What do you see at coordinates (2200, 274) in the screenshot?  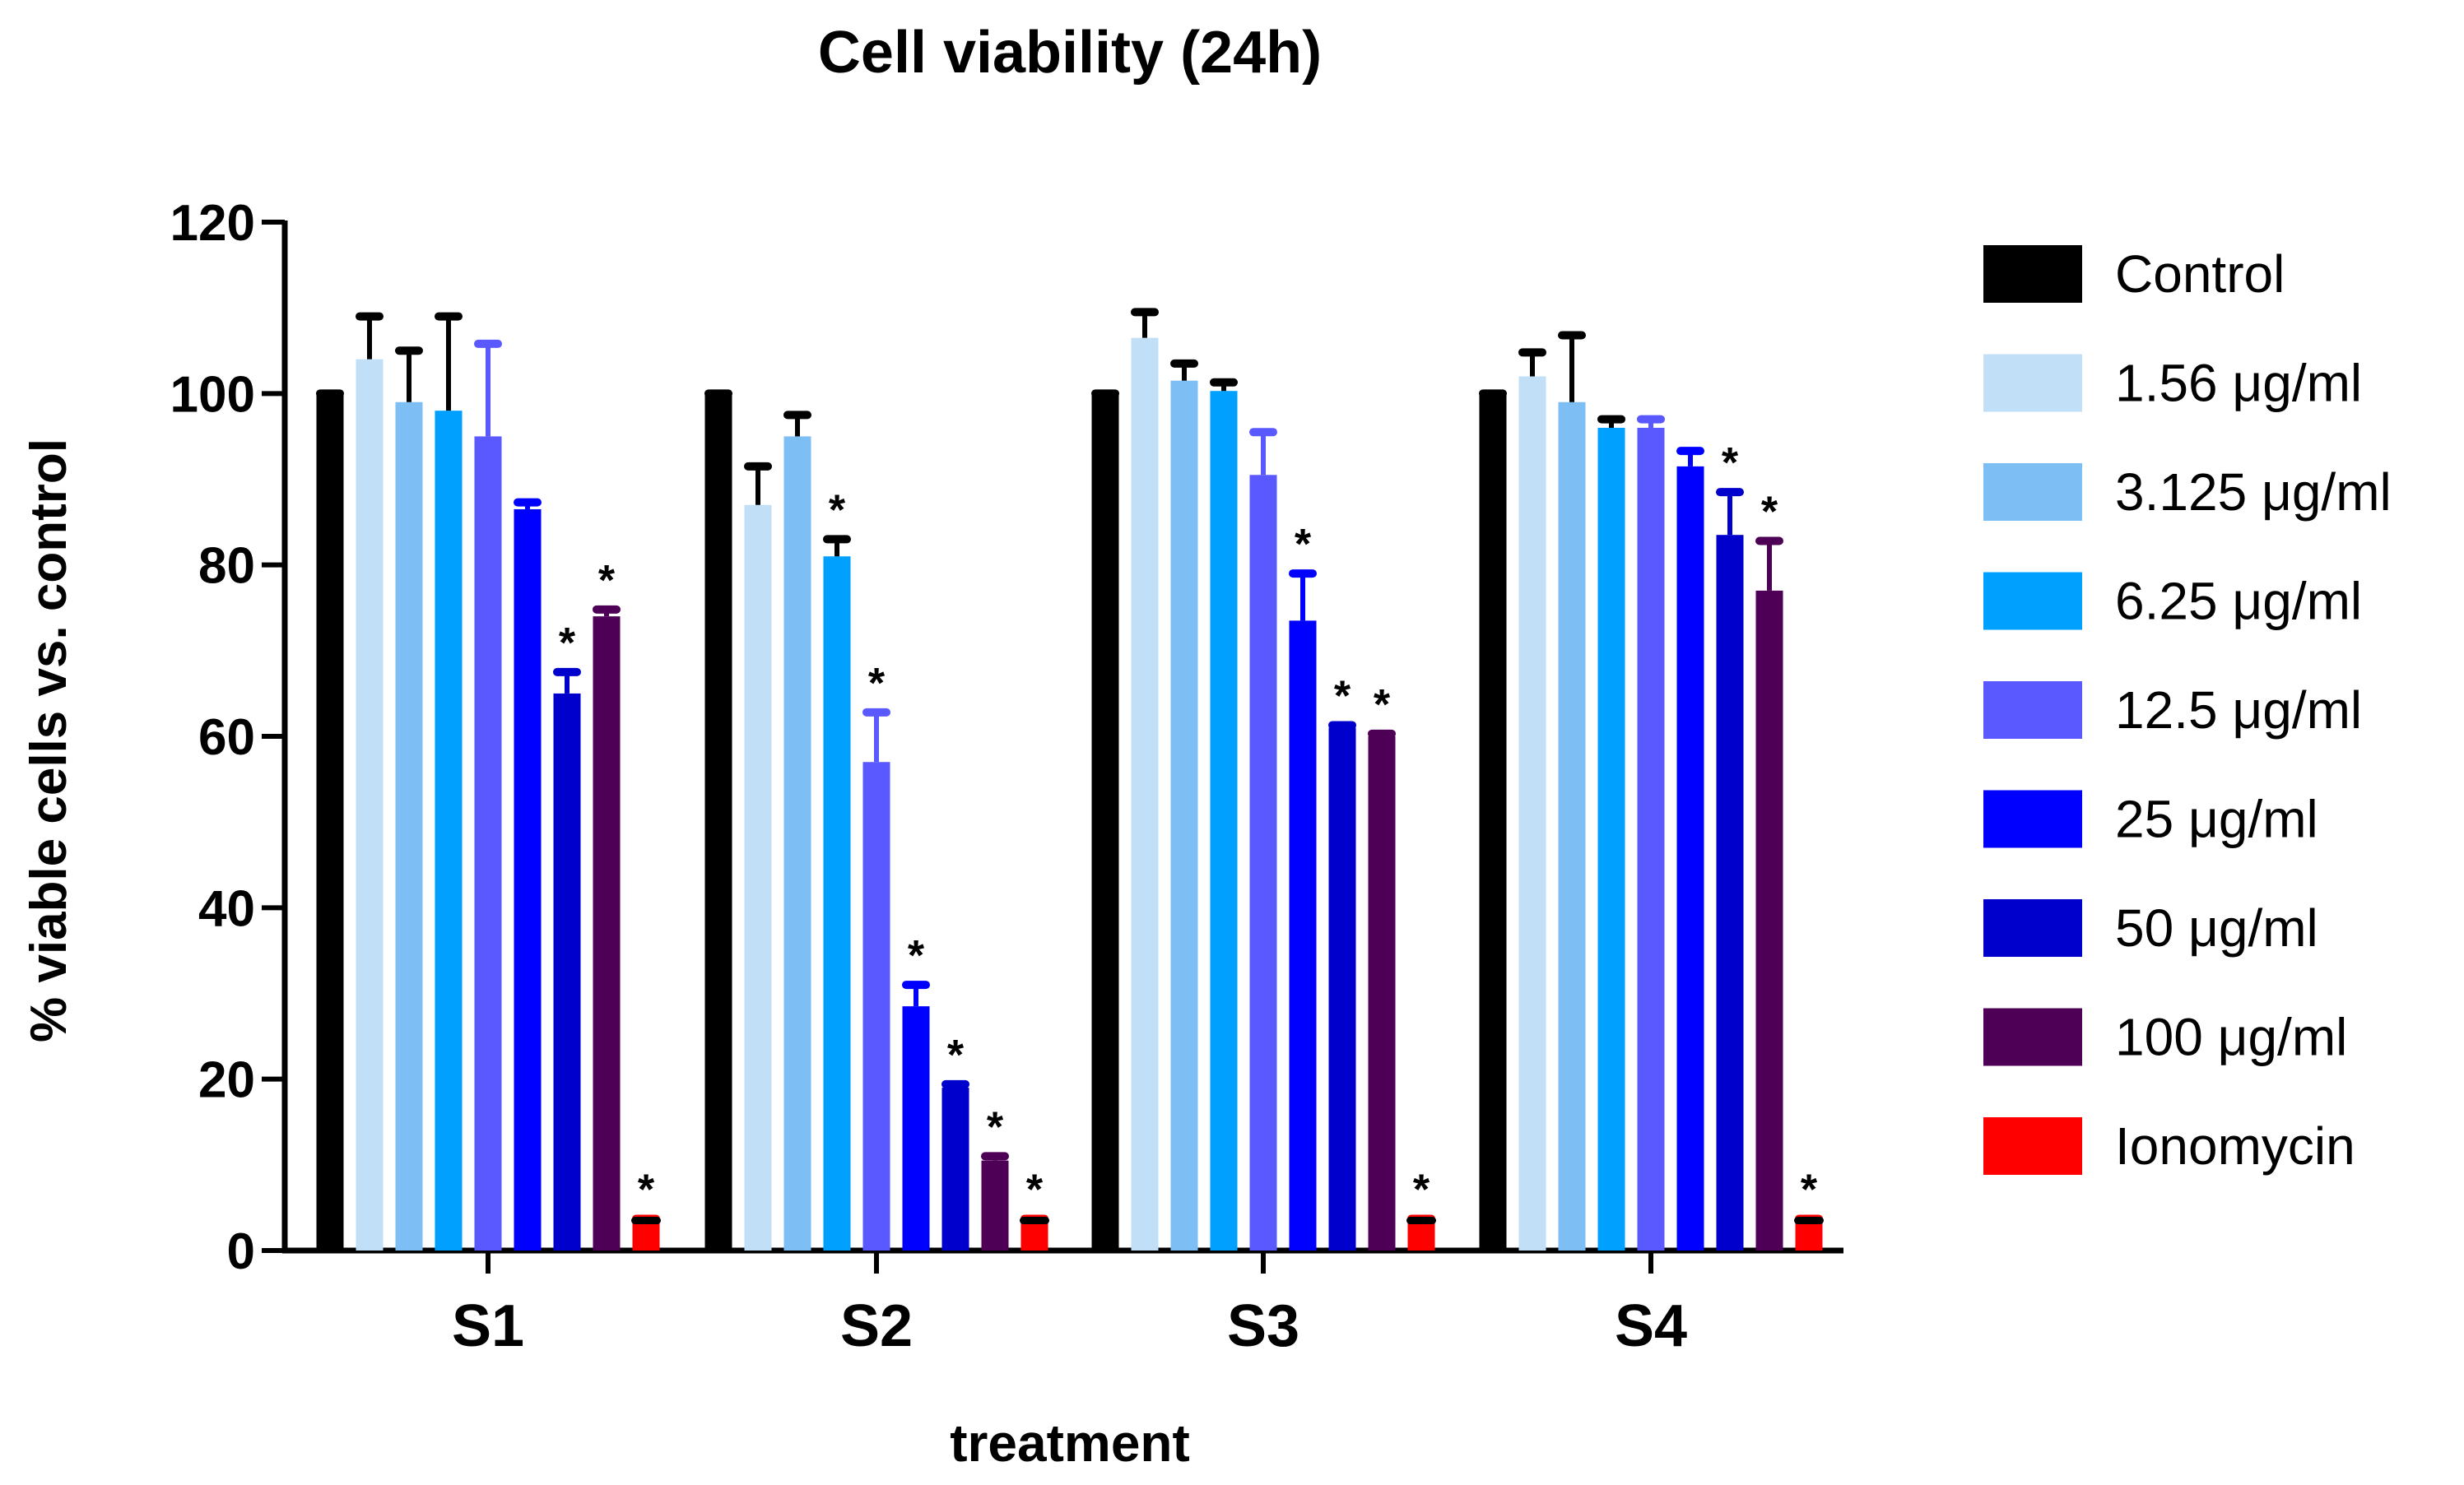 I see `legend-label: Control` at bounding box center [2200, 274].